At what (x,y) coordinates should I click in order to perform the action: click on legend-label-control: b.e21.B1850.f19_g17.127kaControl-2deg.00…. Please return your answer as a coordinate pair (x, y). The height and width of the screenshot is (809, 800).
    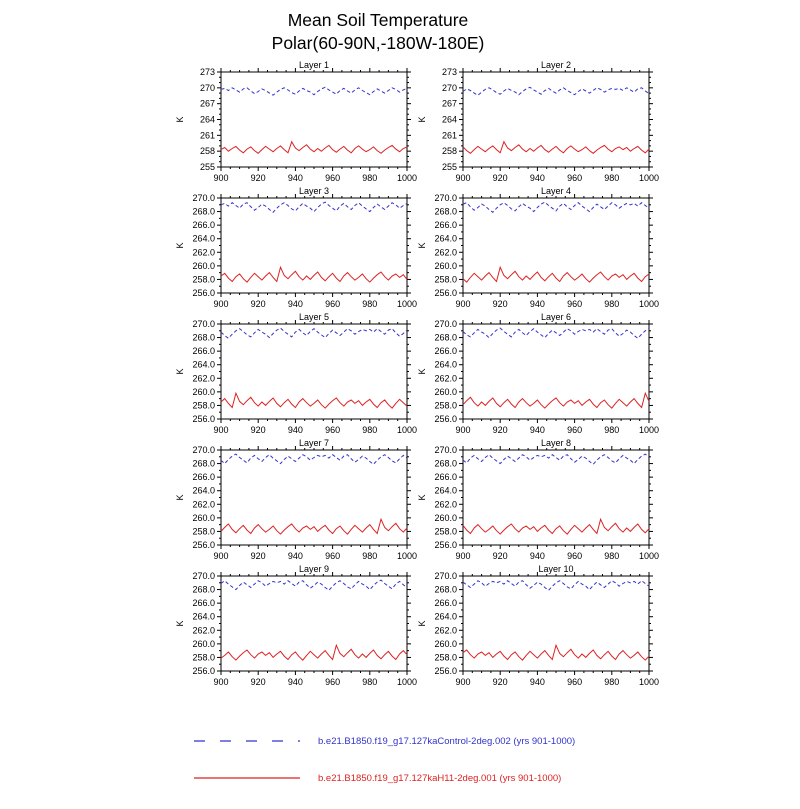
    Looking at the image, I should click on (447, 741).